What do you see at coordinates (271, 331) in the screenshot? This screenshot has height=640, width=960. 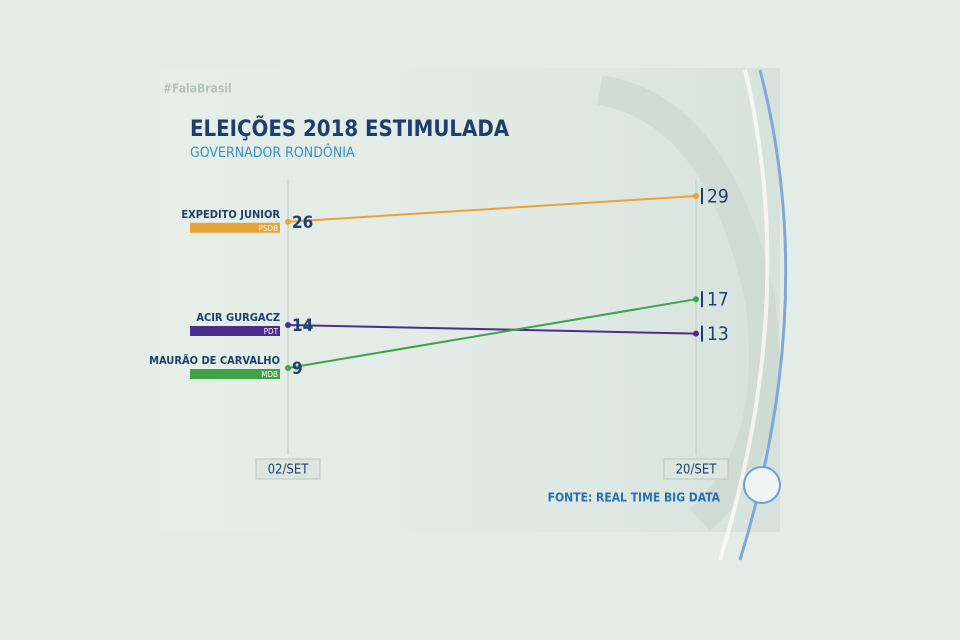 I see `legend-party: PDT` at bounding box center [271, 331].